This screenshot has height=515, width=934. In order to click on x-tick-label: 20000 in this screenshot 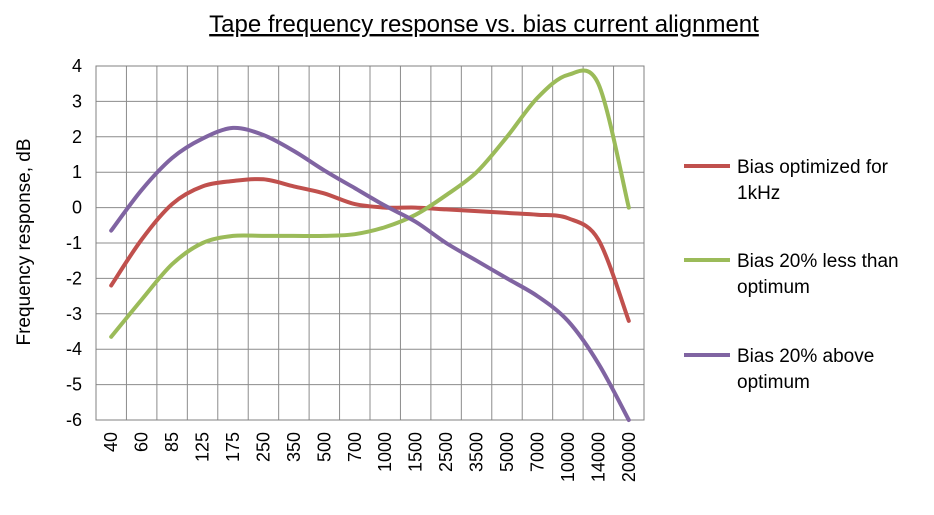, I will do `click(629, 457)`.